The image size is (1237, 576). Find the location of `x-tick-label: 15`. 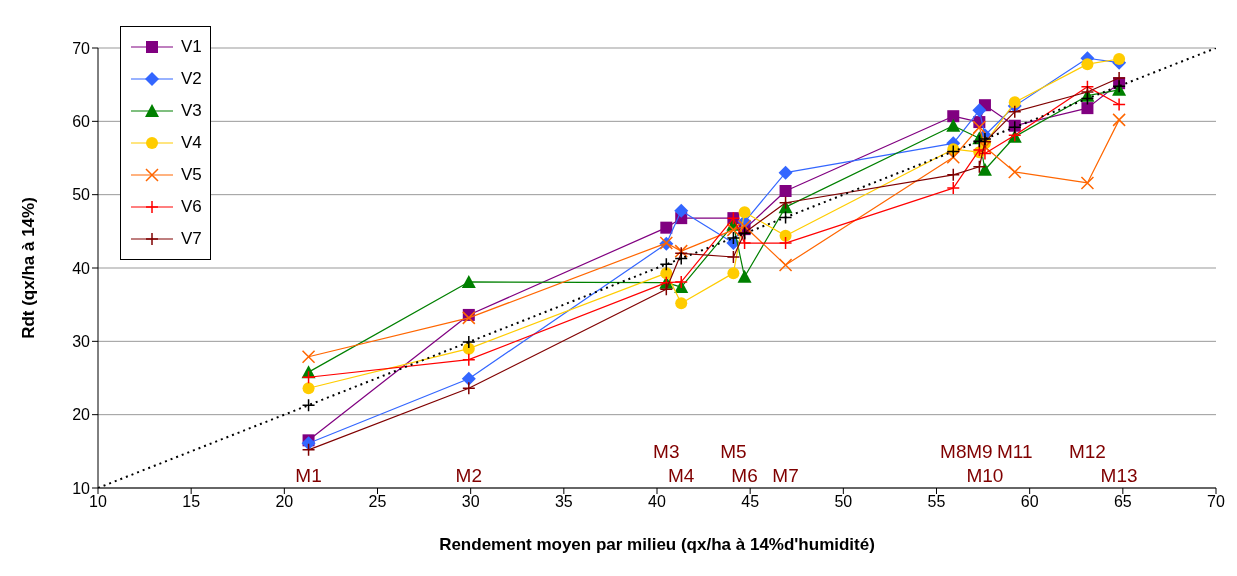

x-tick-label: 15 is located at coordinates (191, 502).